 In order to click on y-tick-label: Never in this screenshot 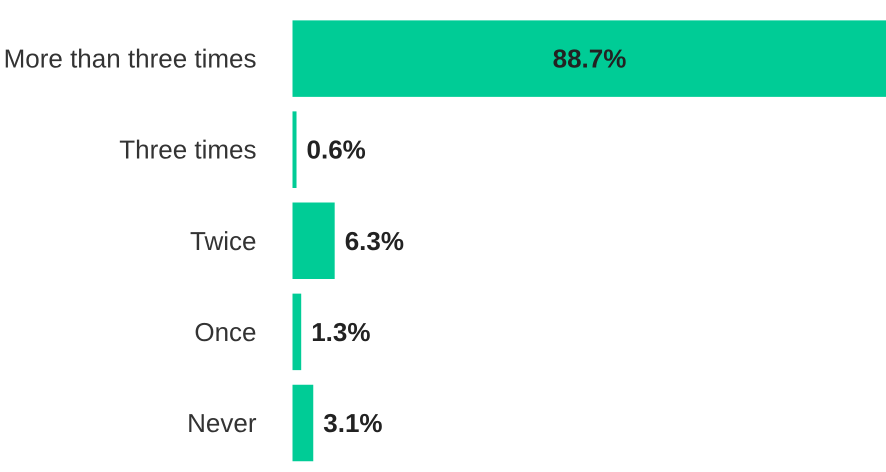, I will do `click(222, 423)`.